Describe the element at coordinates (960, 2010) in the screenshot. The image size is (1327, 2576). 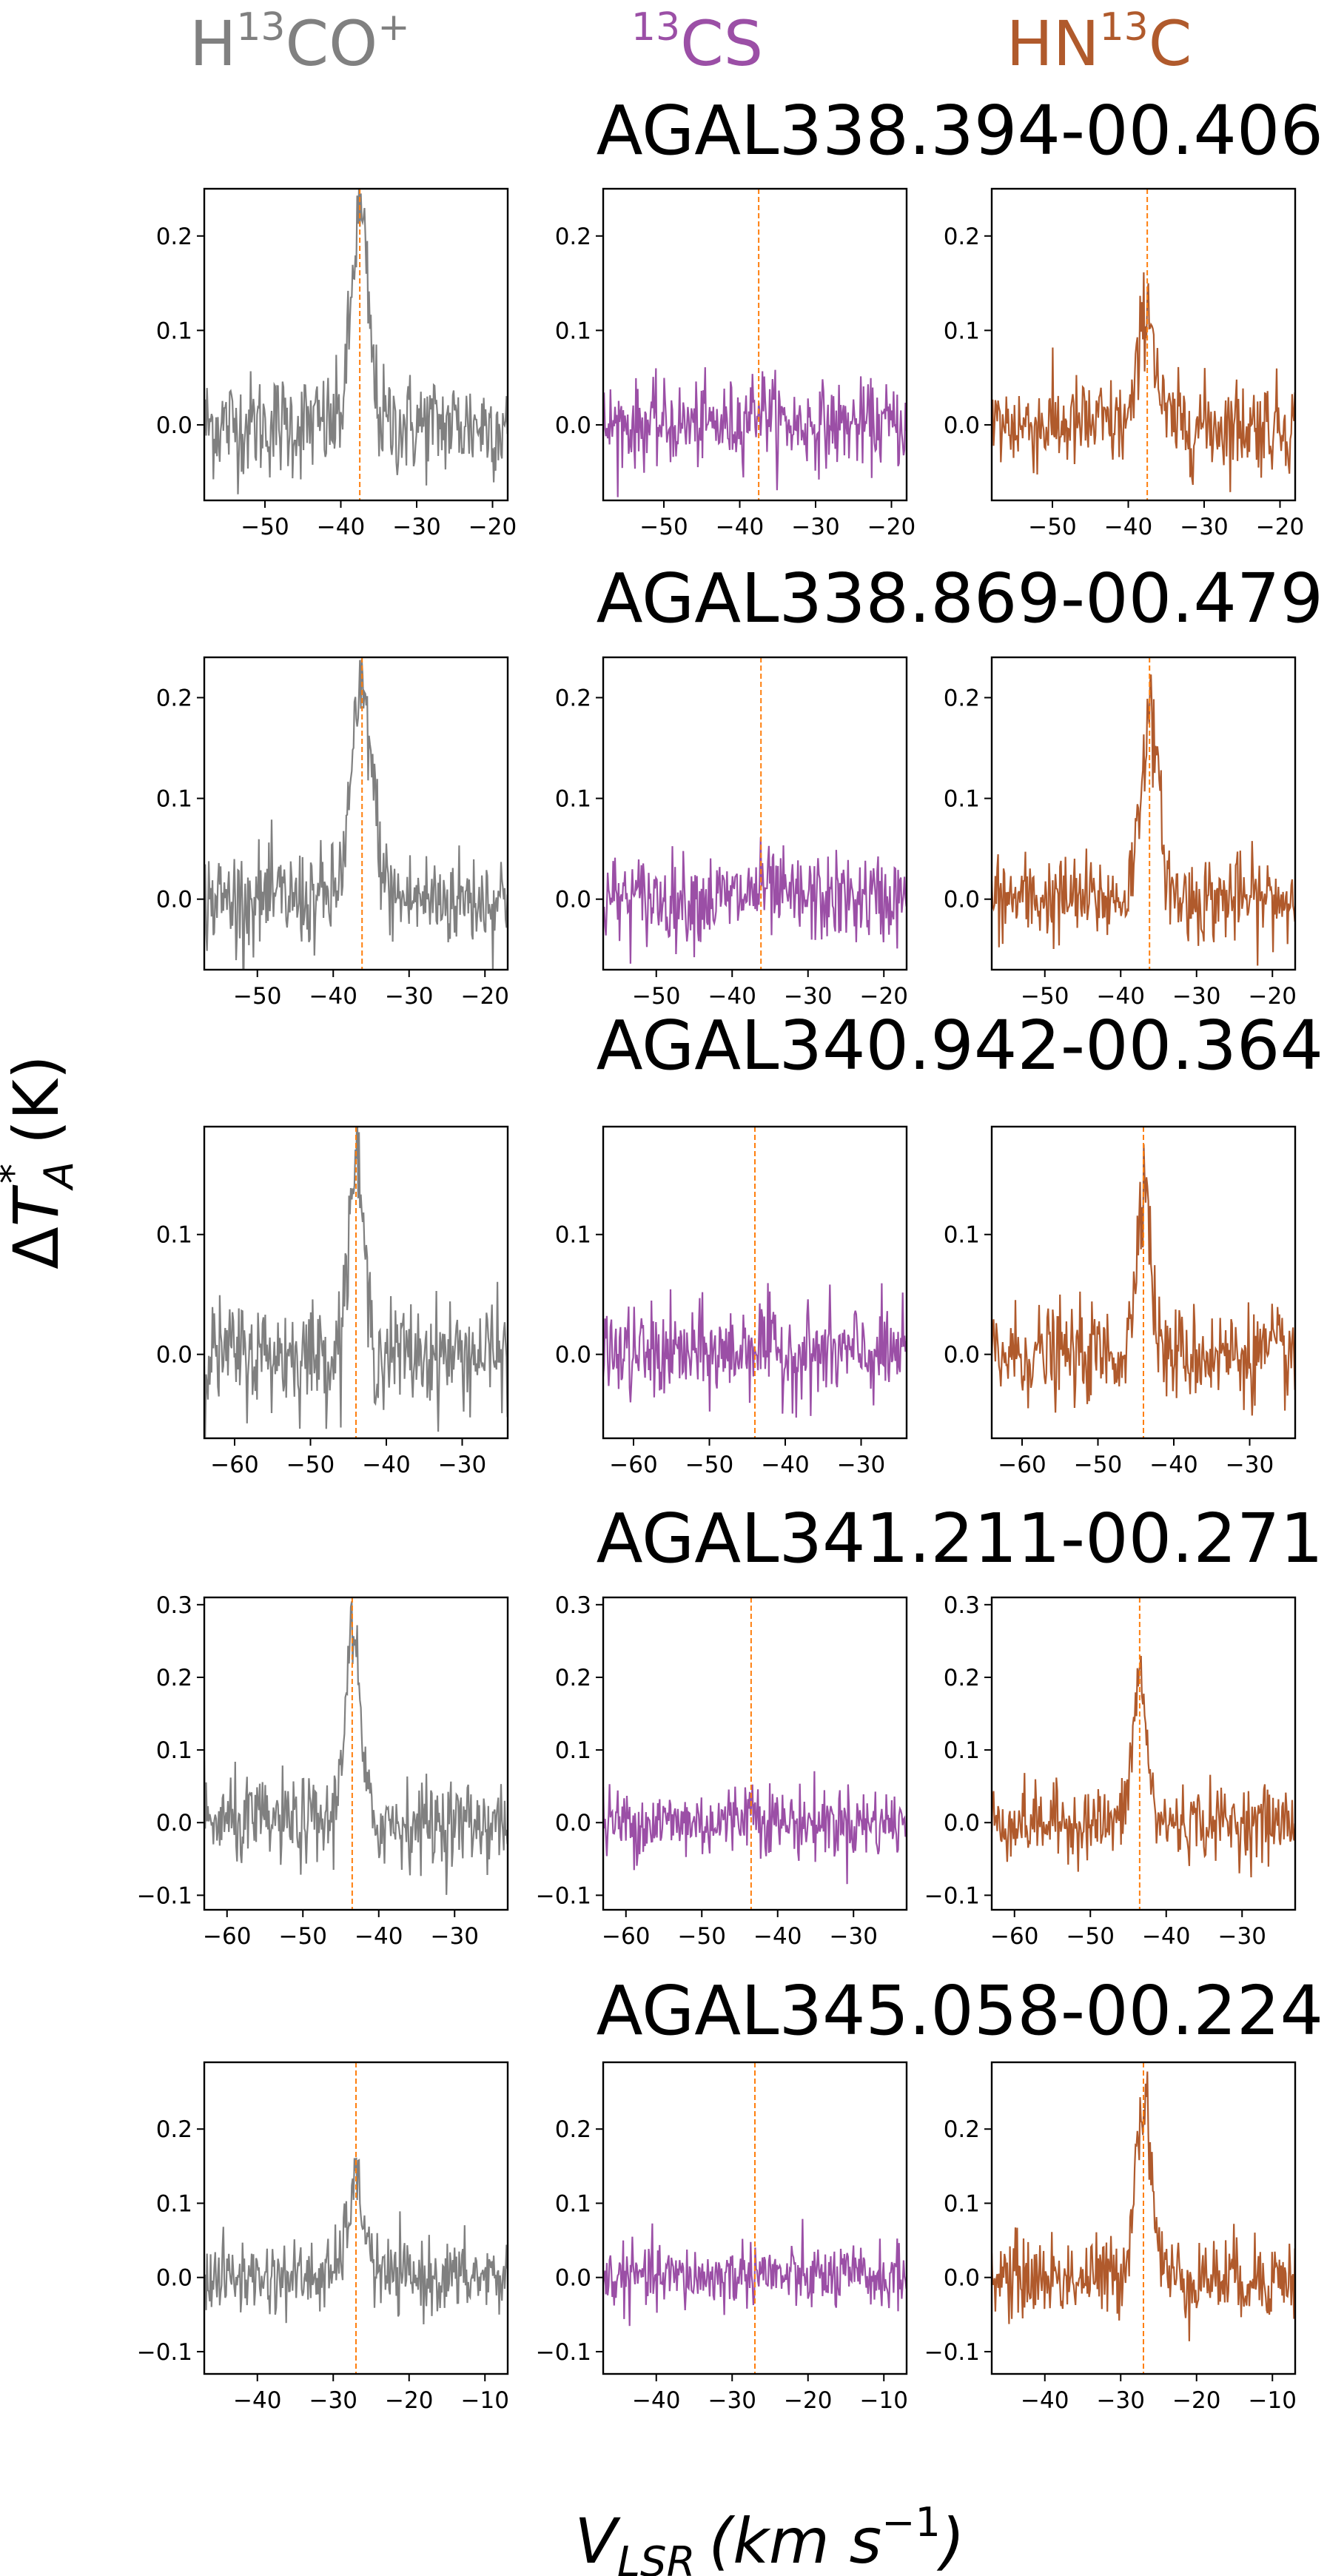
I see `source-title: AGAL345.058-00.224` at that location.